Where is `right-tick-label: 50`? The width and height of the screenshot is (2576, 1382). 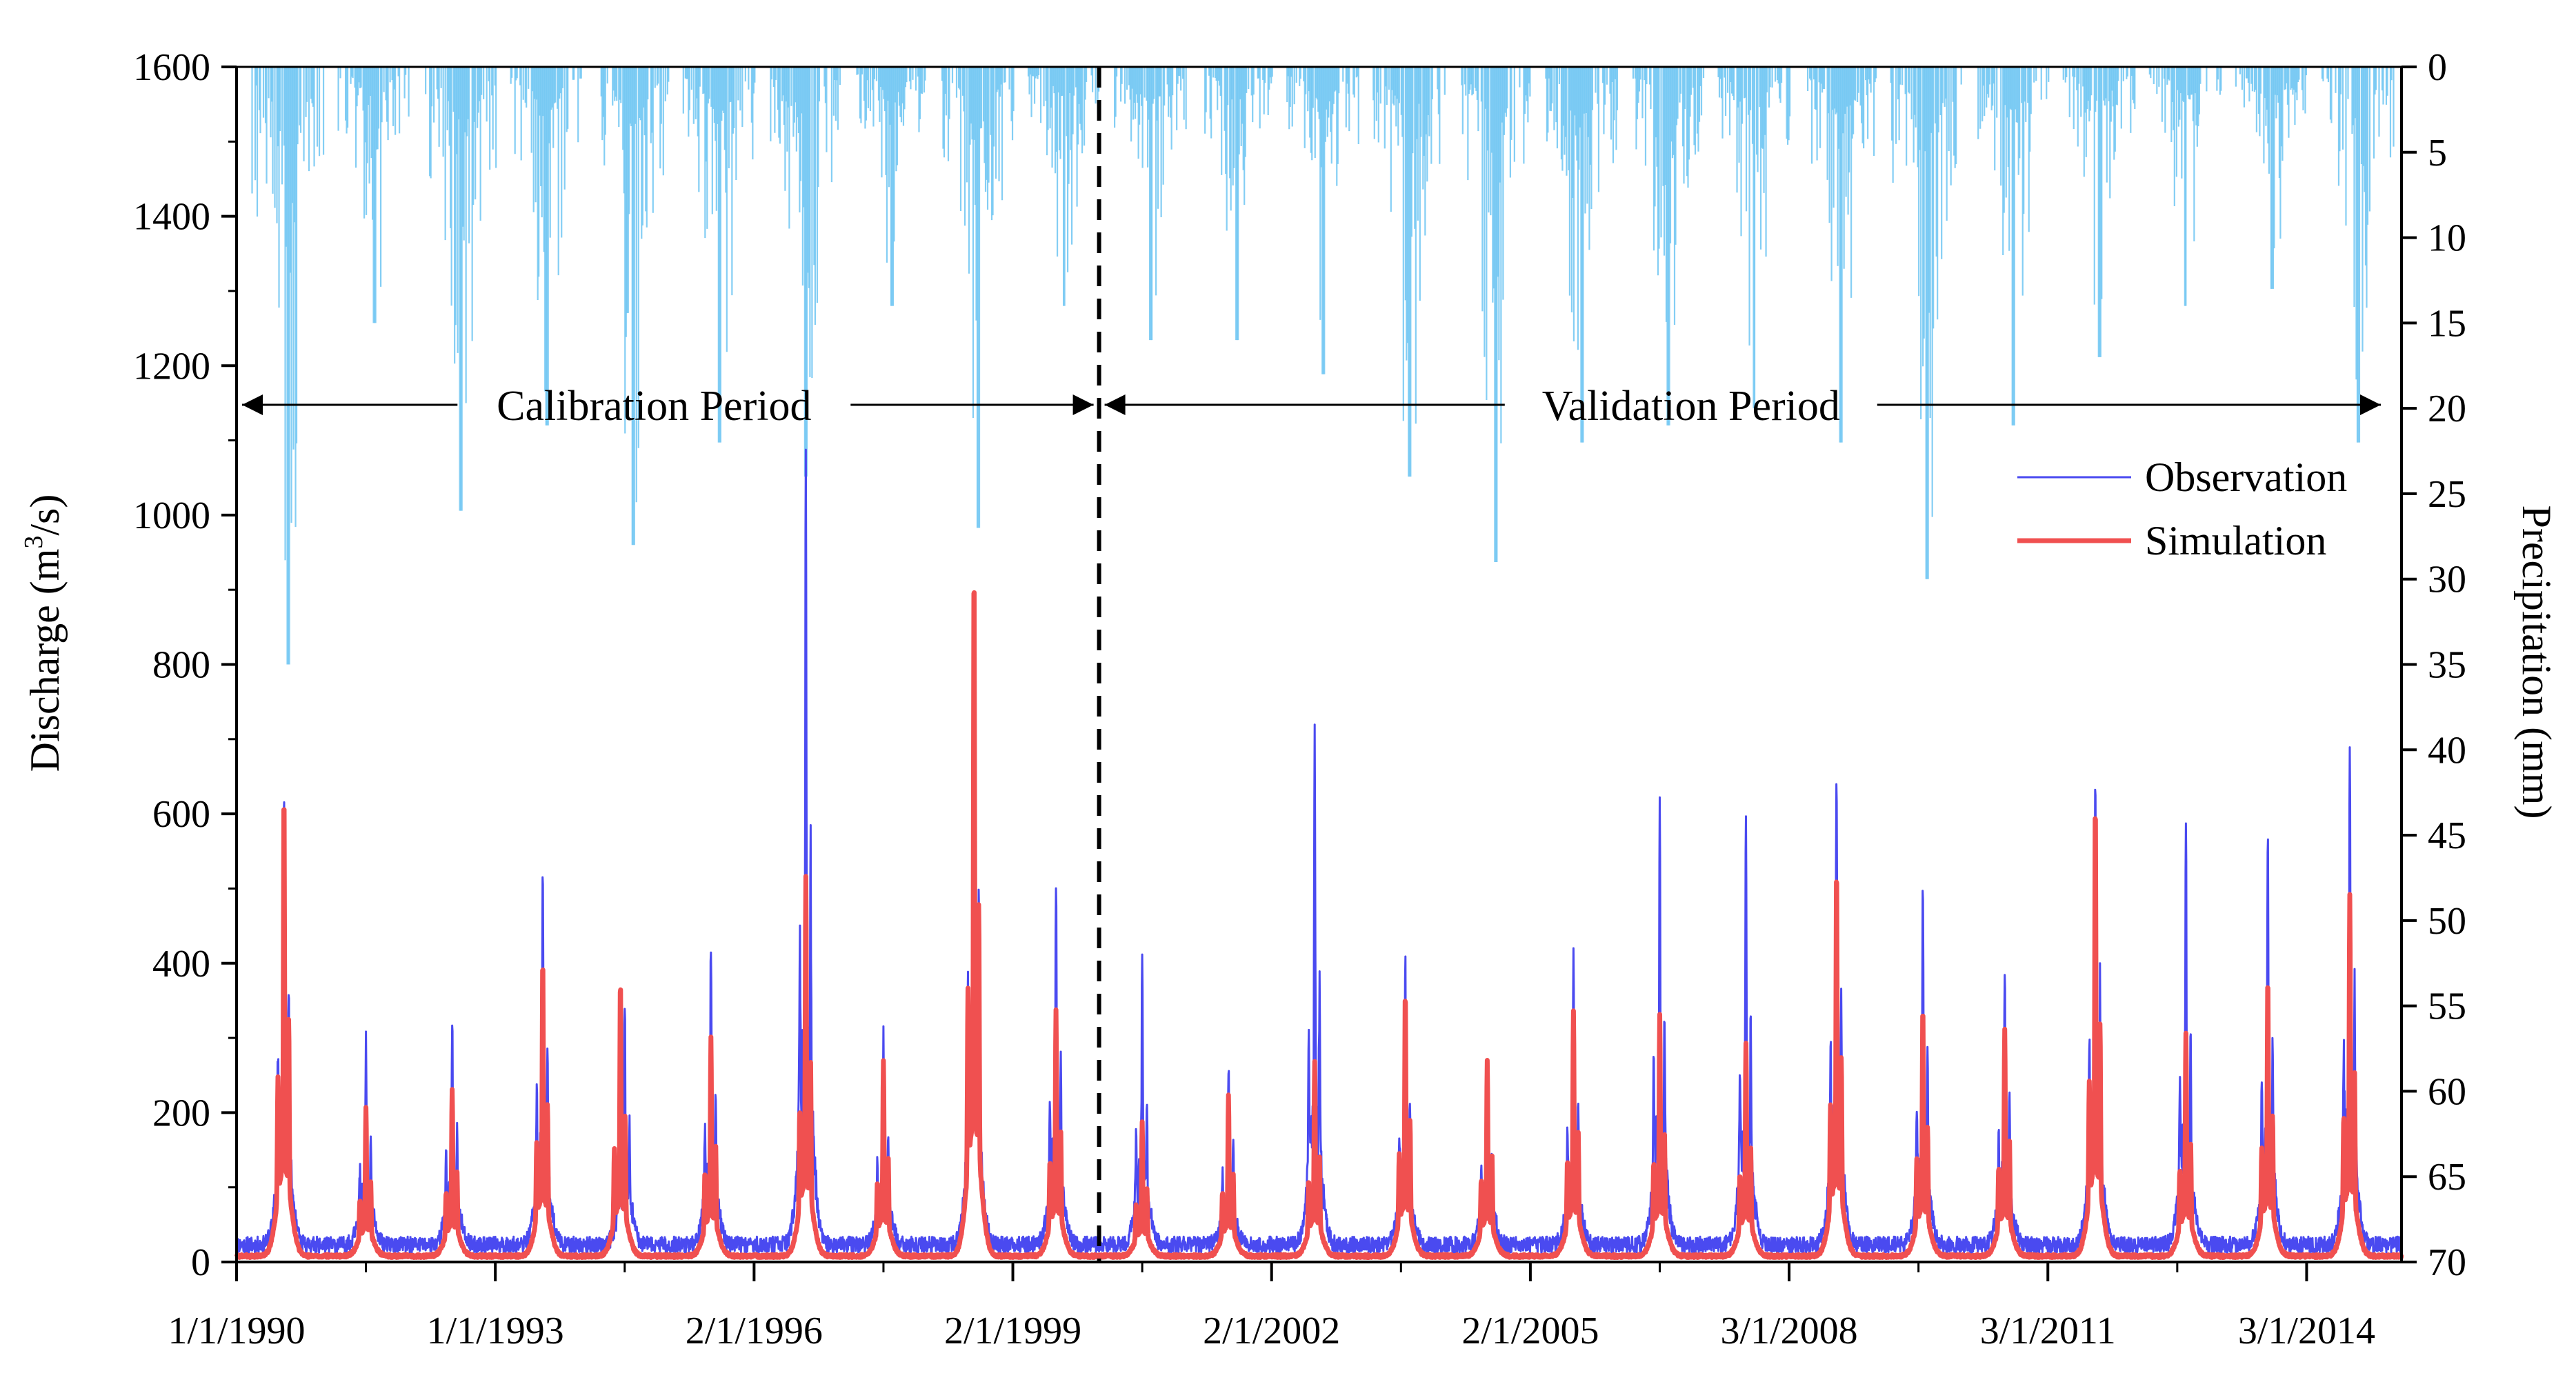
right-tick-label: 50 is located at coordinates (2447, 921).